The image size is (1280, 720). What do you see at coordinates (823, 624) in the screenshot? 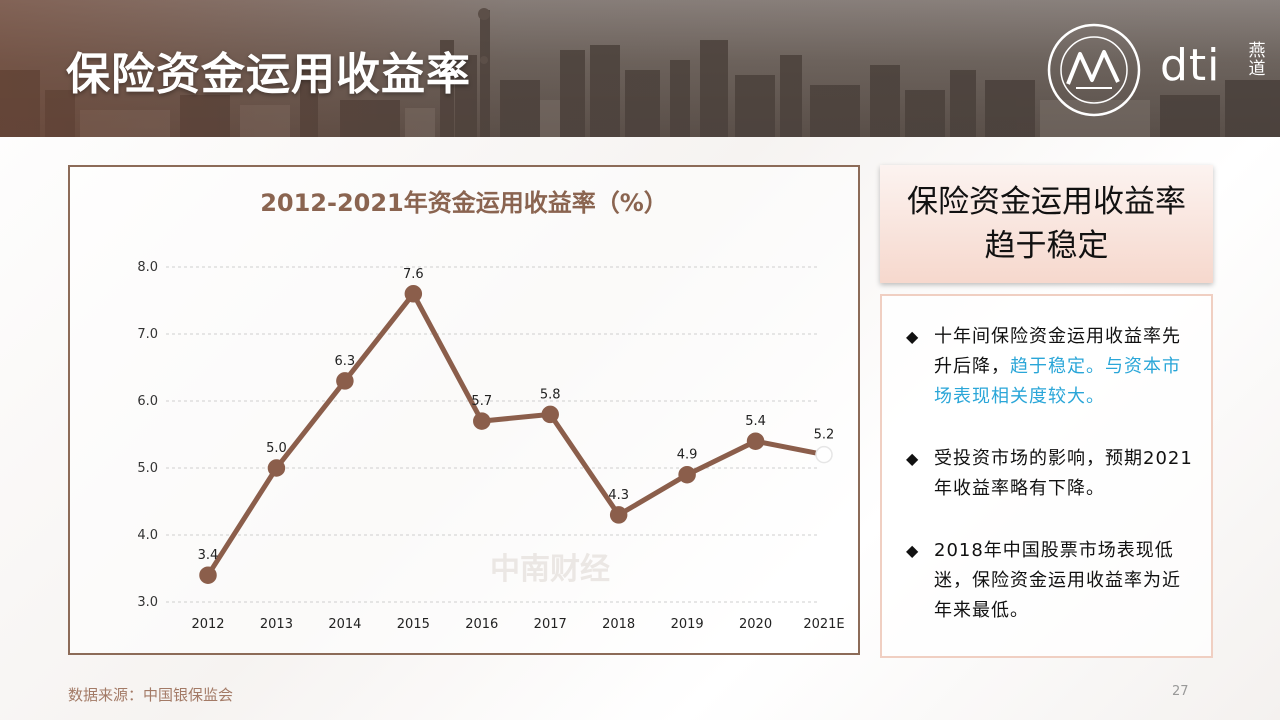
I see `x-tick-label: 2021E` at bounding box center [823, 624].